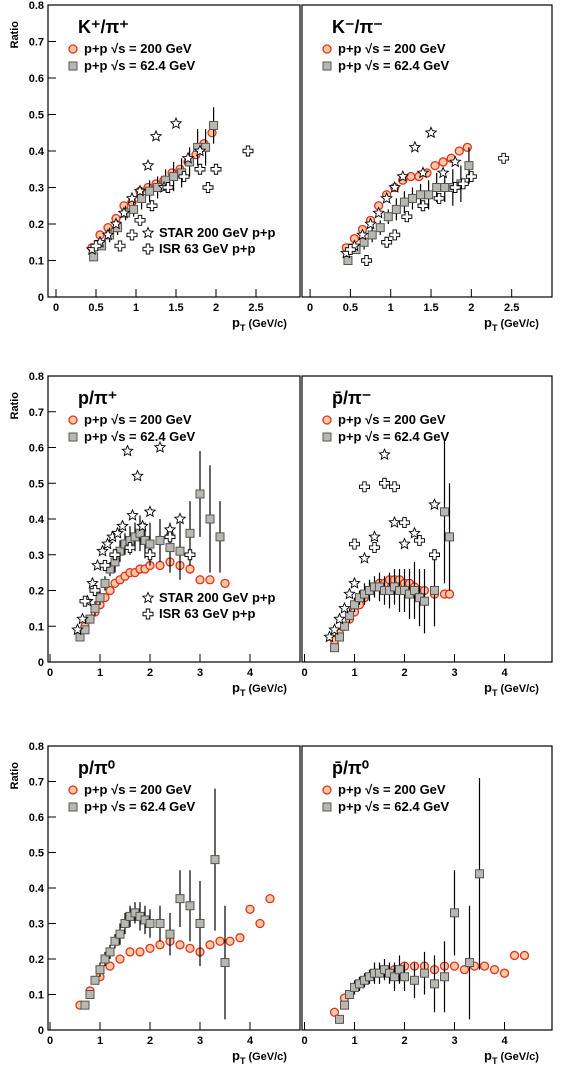 The height and width of the screenshot is (1078, 564). I want to click on x-tick-label: 0, so click(50, 1041).